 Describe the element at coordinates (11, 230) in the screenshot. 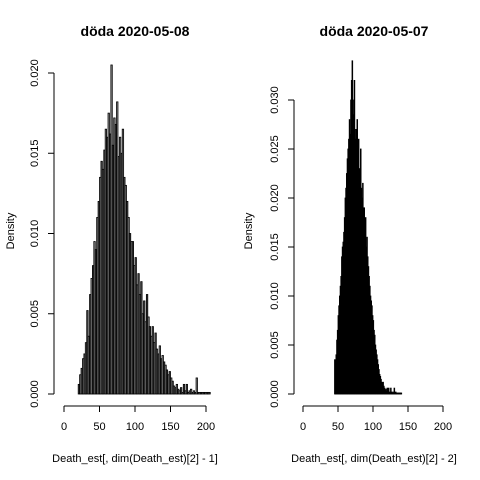

I see `y-axis-label-left: Density` at that location.